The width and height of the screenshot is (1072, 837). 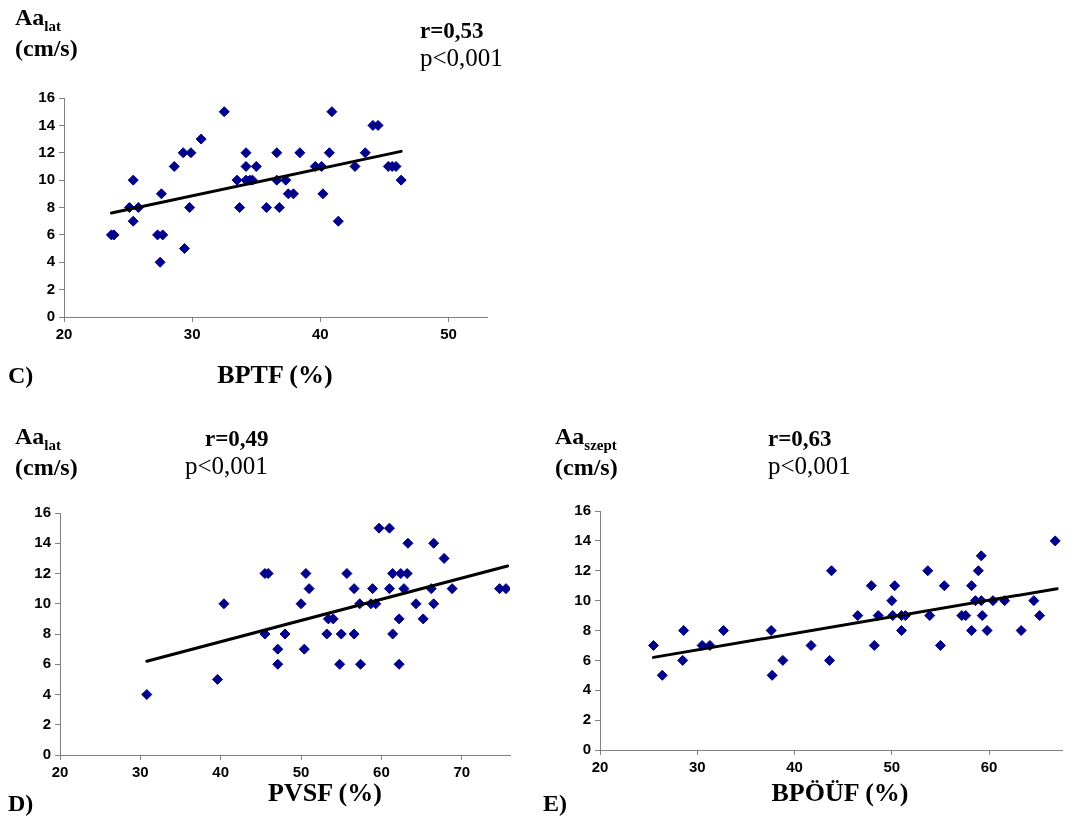 I want to click on x-tick-label: 70, so click(x=462, y=772).